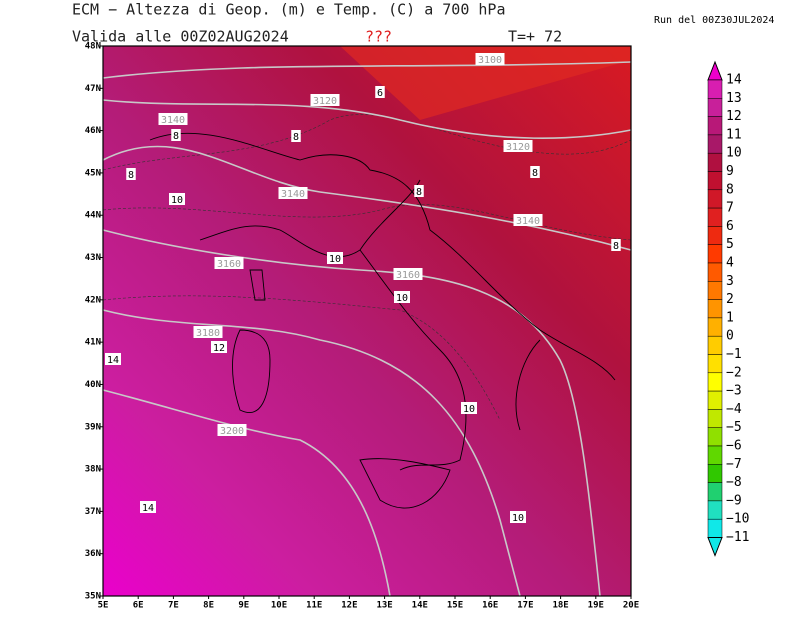 This screenshot has height=622, width=800. I want to click on lat-label: 37N, so click(93, 512).